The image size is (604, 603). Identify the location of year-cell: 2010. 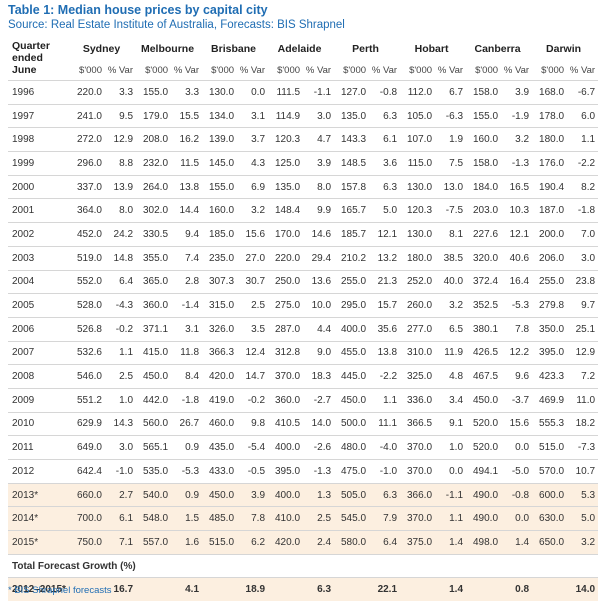
(39, 423).